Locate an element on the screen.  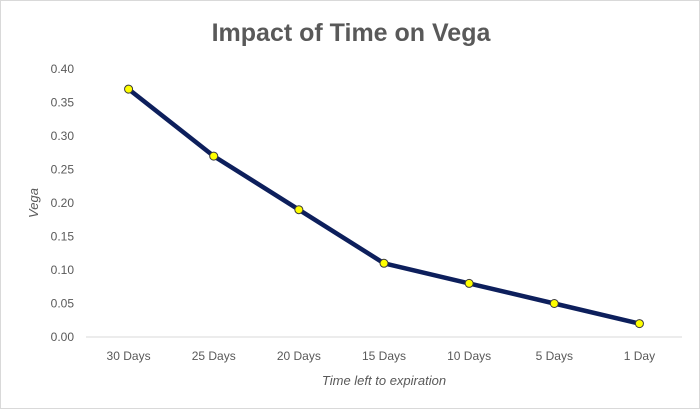
y-tick-label: 0.00 is located at coordinates (63, 337).